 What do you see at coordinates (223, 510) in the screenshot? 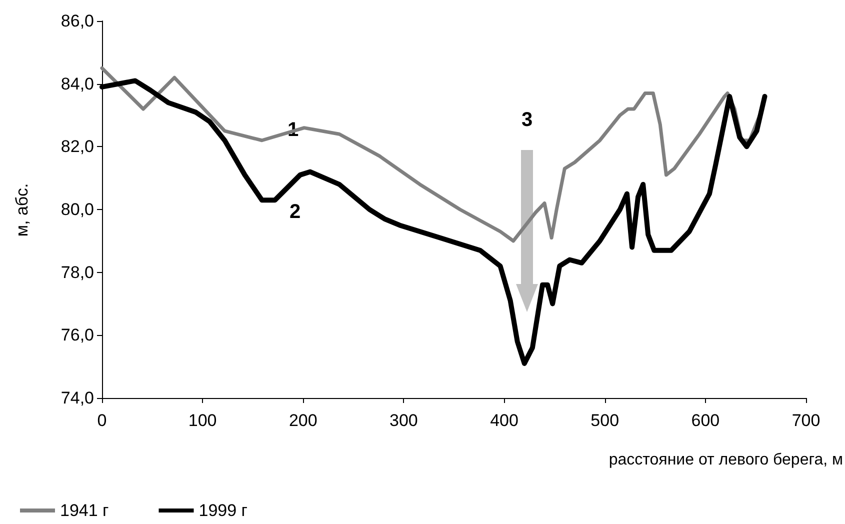
I see `legend-label: 1999 г` at bounding box center [223, 510].